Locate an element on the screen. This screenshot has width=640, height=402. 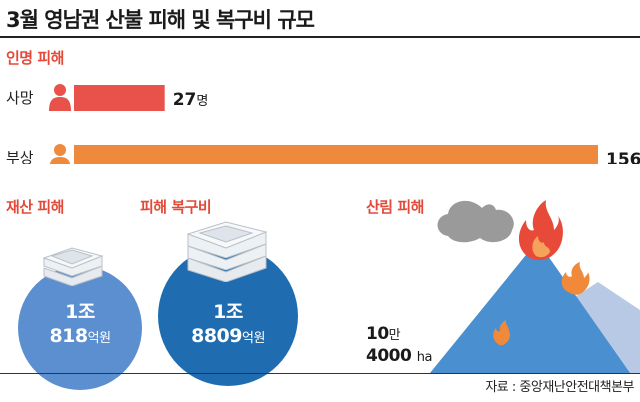
mountain-icon is located at coordinates (530, 311).